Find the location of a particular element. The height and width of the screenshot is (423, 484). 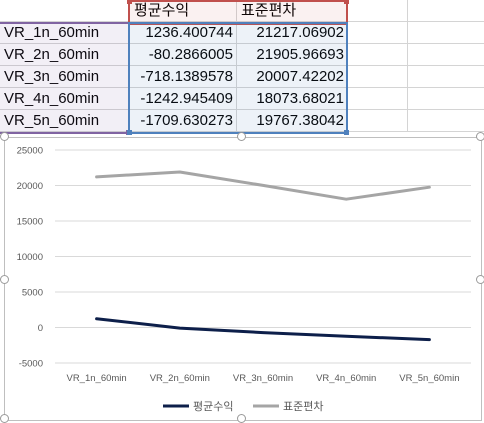

category-cell: VR_4n_60min is located at coordinates (65, 99).